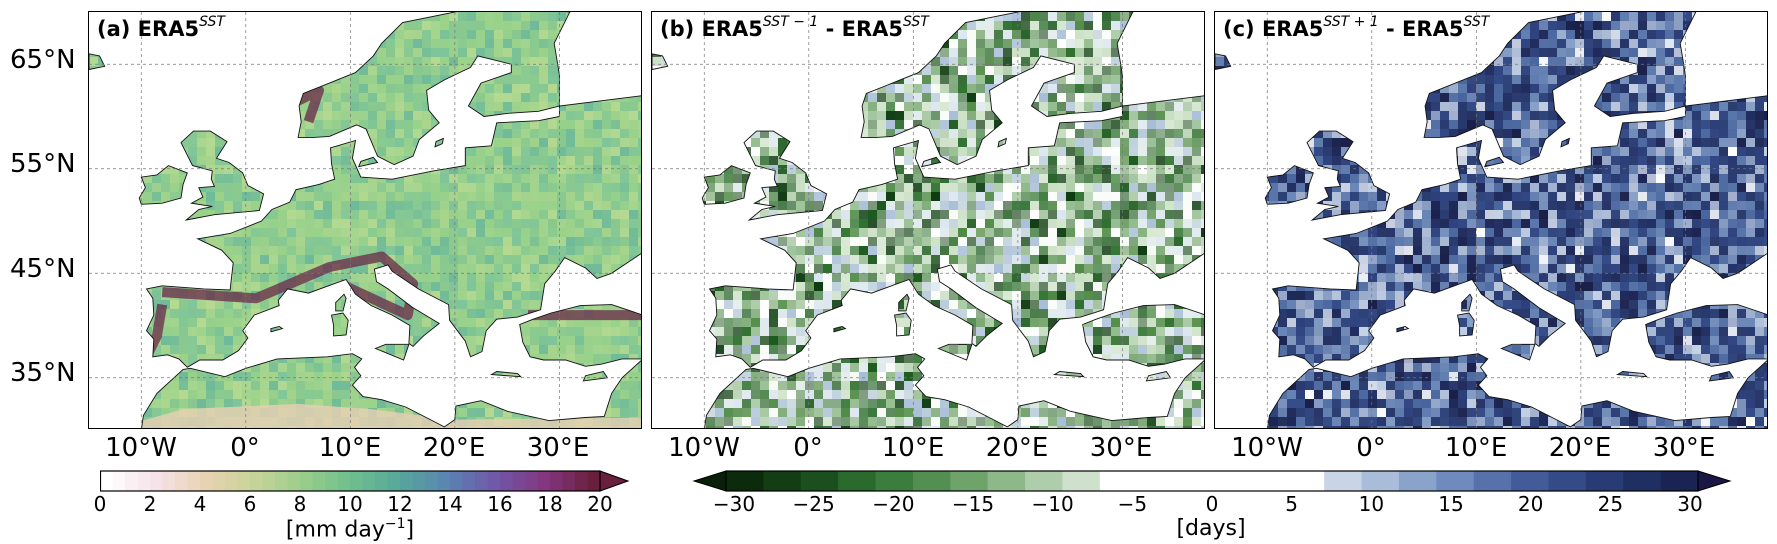 This screenshot has height=544, width=1777. Describe the element at coordinates (1211, 528) in the screenshot. I see `colorbar-days-unit: [days]` at that location.